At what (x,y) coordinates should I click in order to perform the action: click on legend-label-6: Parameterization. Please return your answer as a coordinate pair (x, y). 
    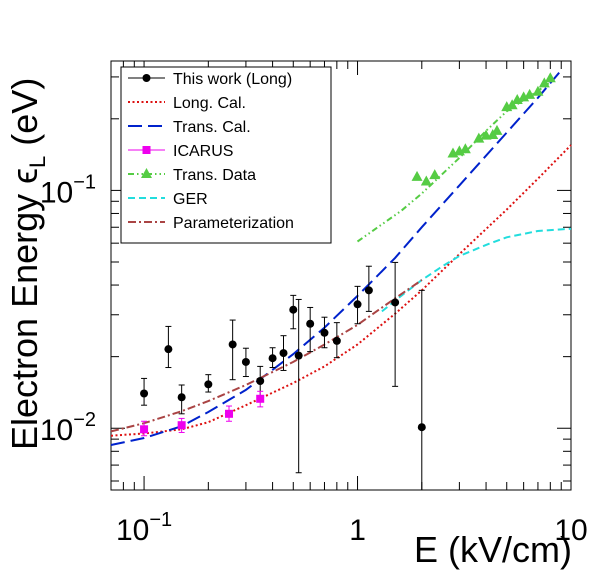
    Looking at the image, I should click on (233, 223).